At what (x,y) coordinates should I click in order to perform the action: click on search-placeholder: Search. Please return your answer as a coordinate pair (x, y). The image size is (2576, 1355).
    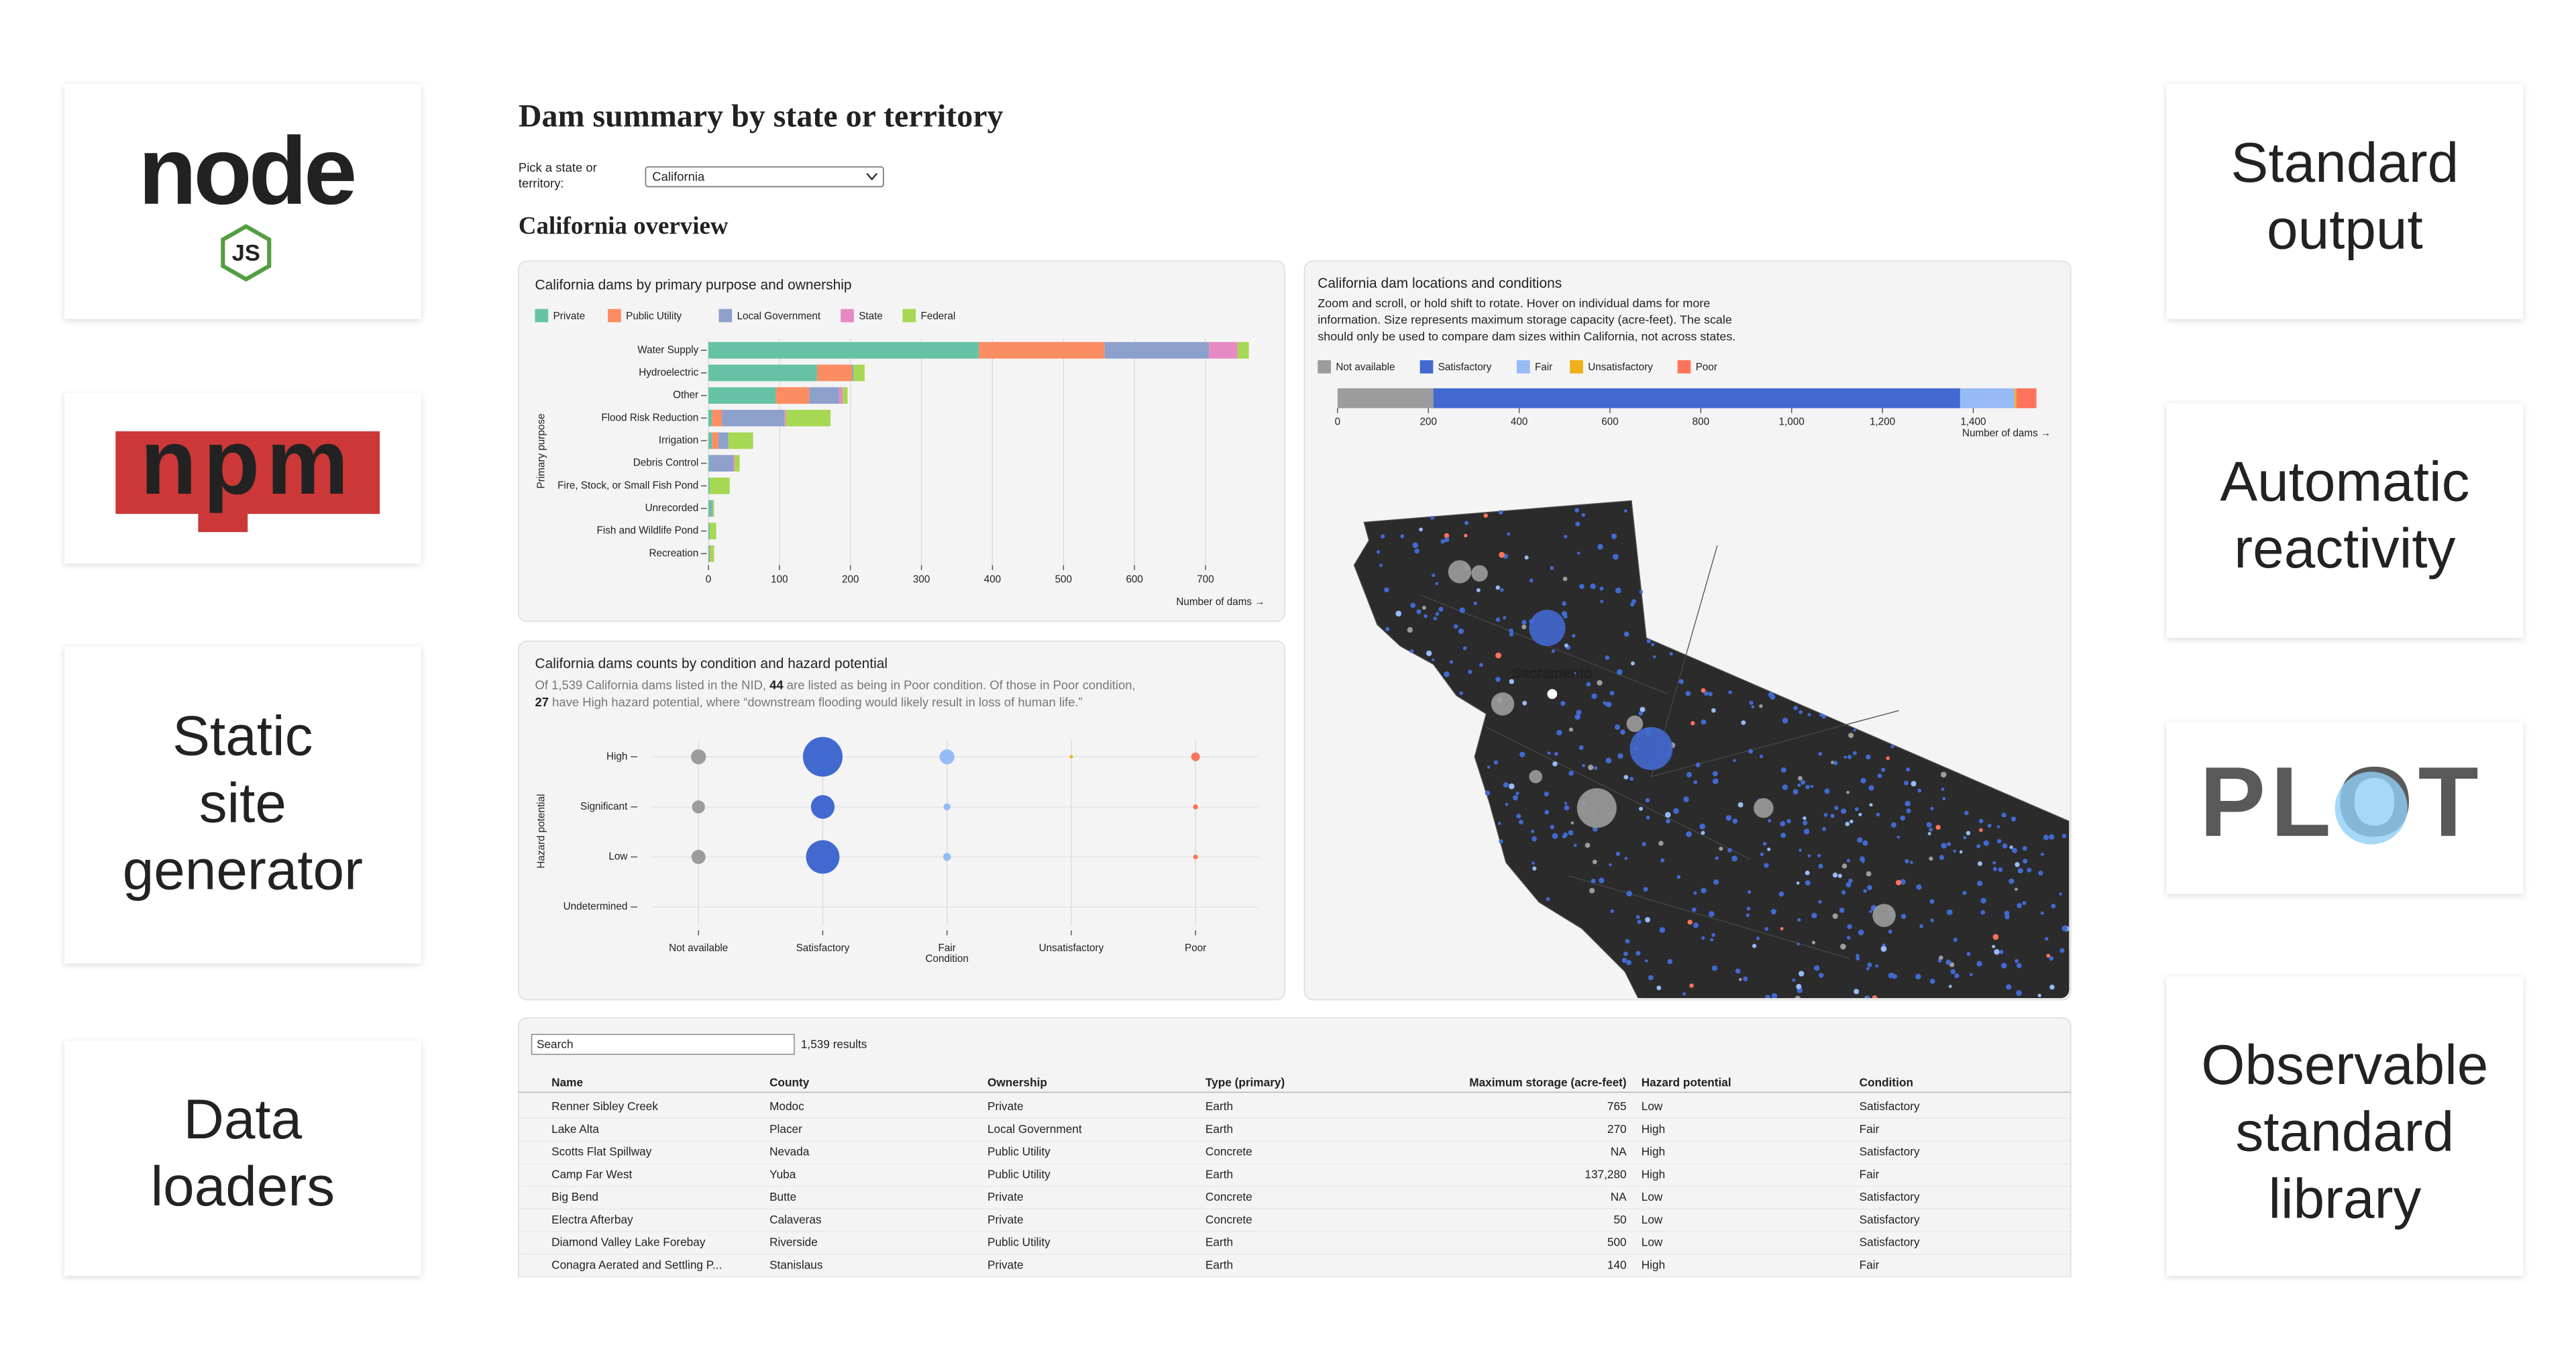
    Looking at the image, I should click on (555, 1044).